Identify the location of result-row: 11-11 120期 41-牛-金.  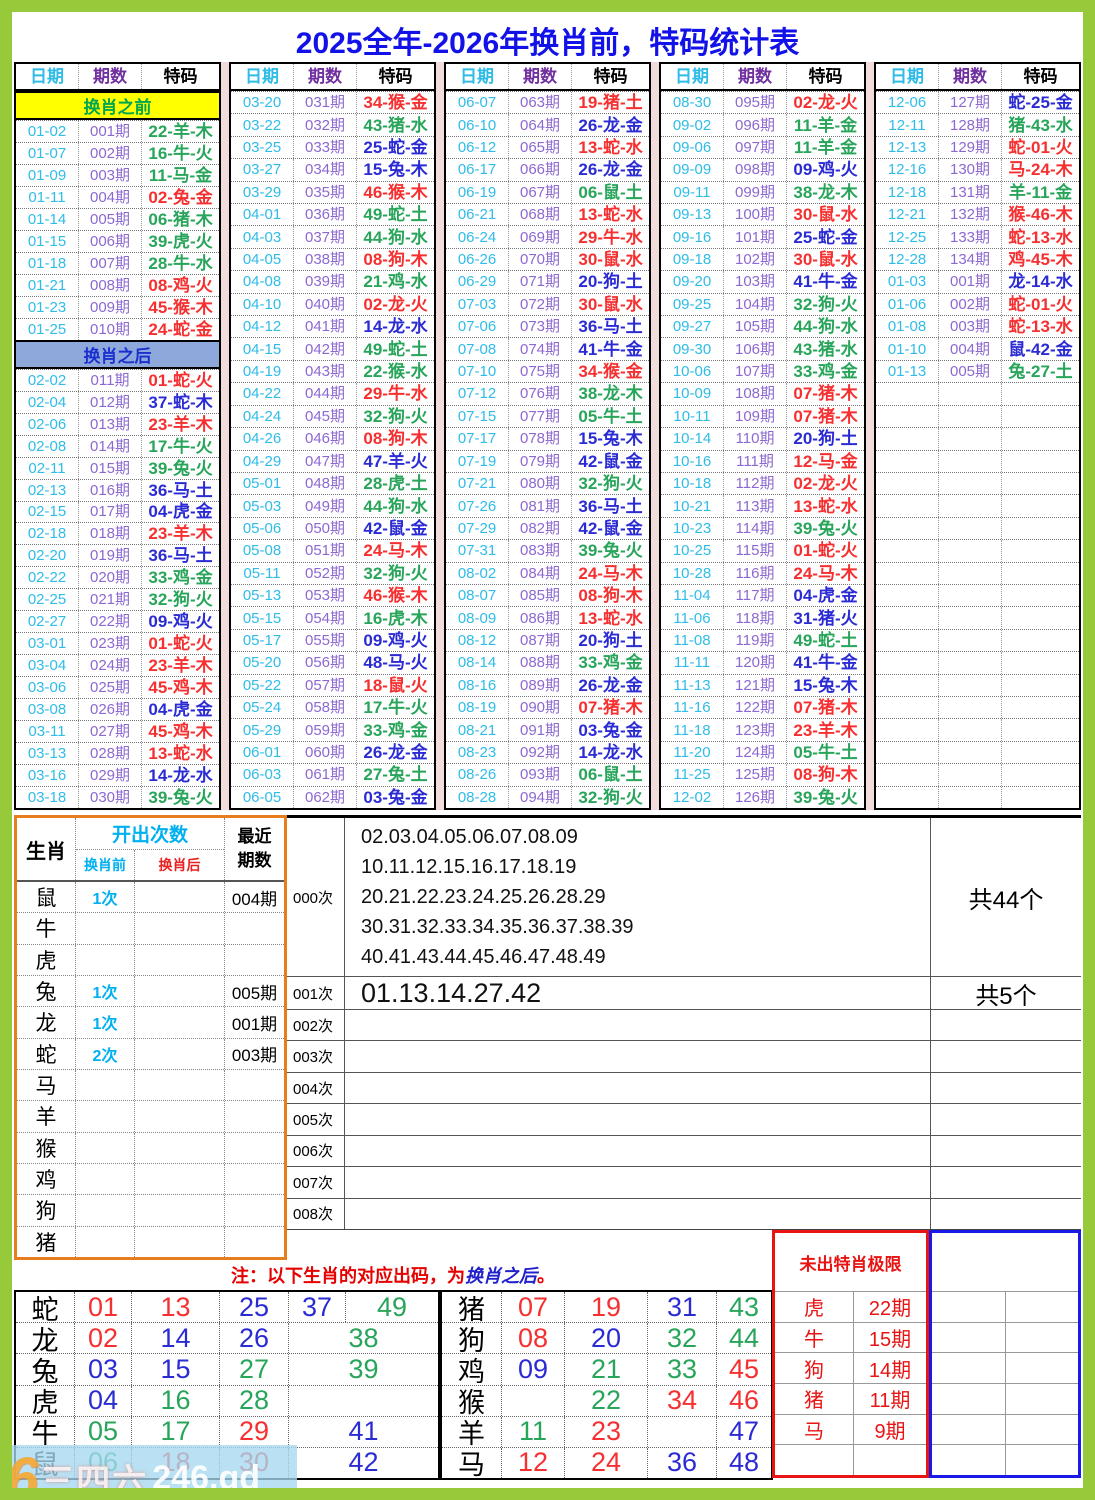
(762, 662).